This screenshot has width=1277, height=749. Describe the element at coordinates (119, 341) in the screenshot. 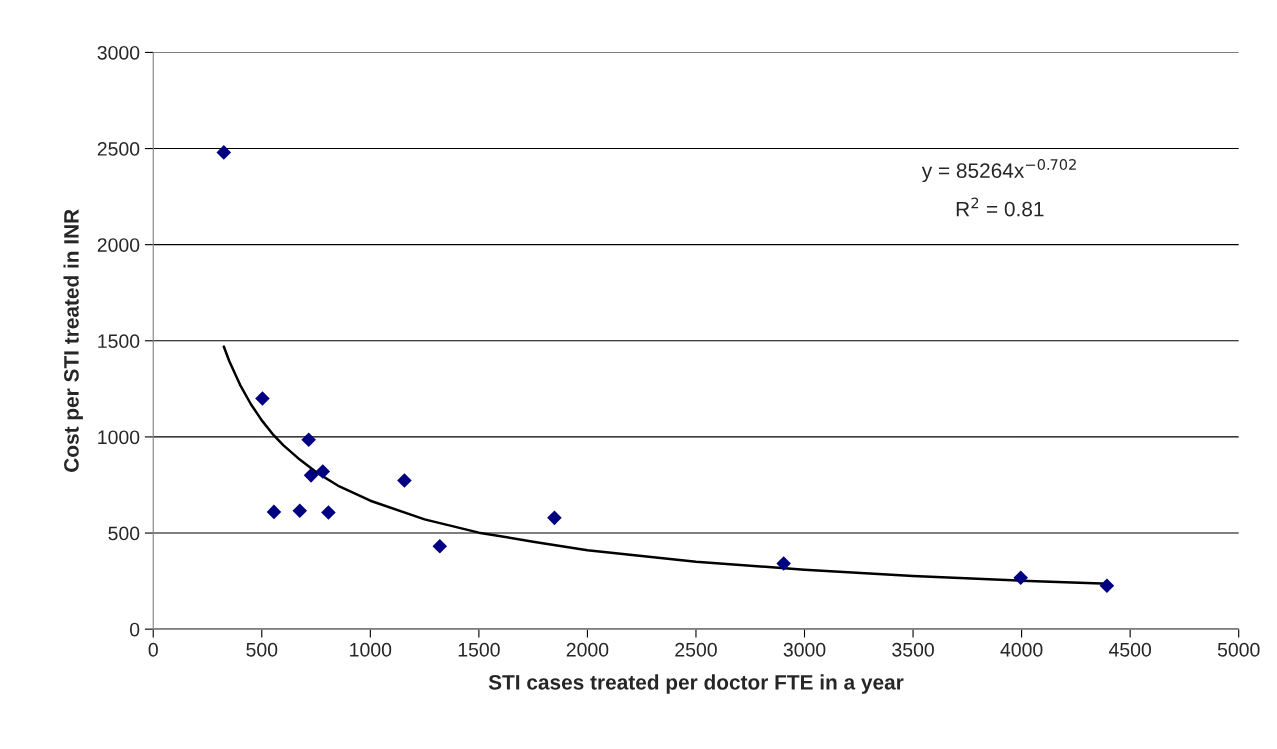

I see `y-tick-label: 1500` at that location.